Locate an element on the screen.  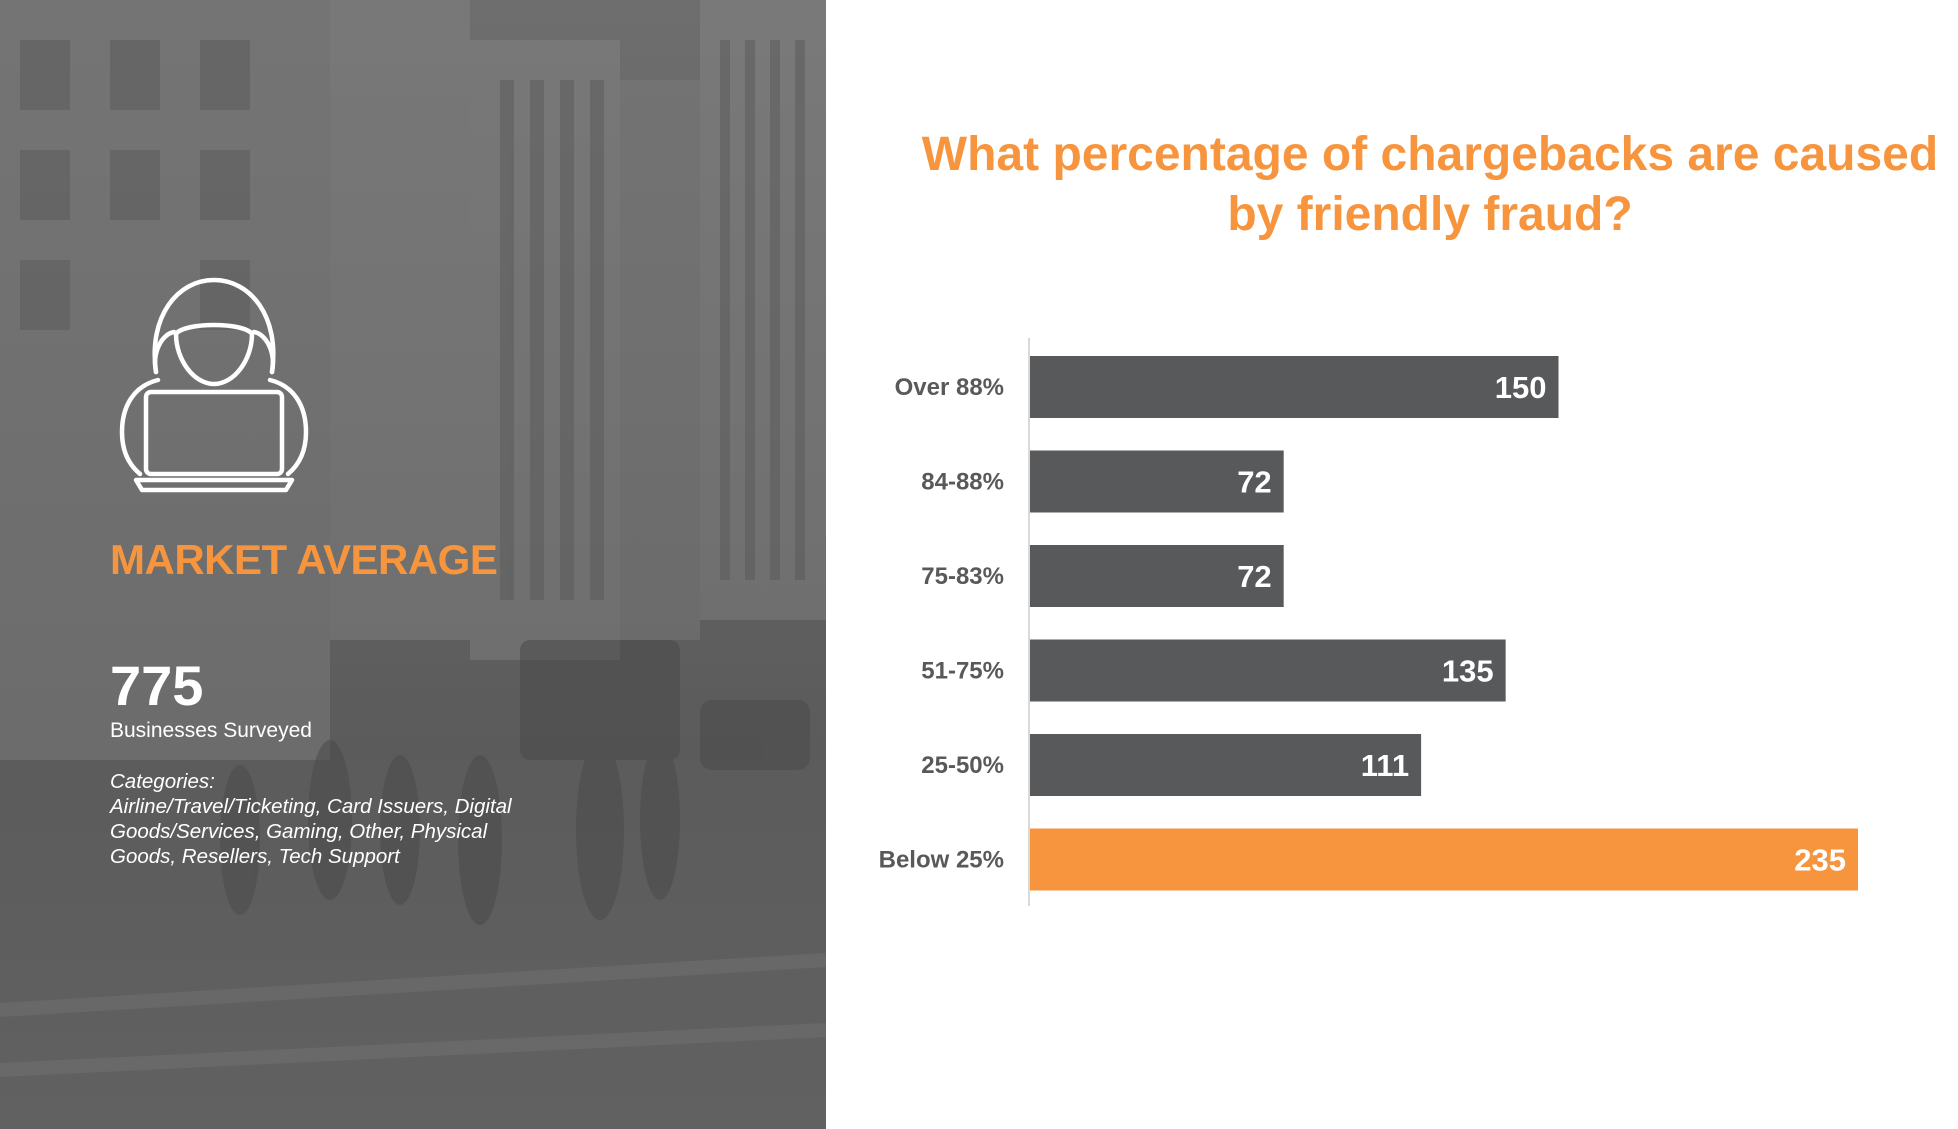
categories-heading: Categories: is located at coordinates (162, 781).